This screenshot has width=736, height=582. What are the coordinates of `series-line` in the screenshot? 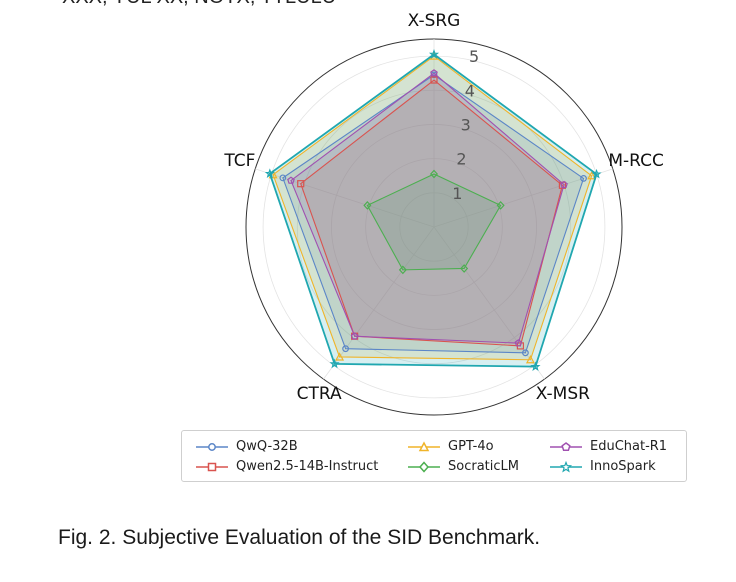 It's located at (434, 222).